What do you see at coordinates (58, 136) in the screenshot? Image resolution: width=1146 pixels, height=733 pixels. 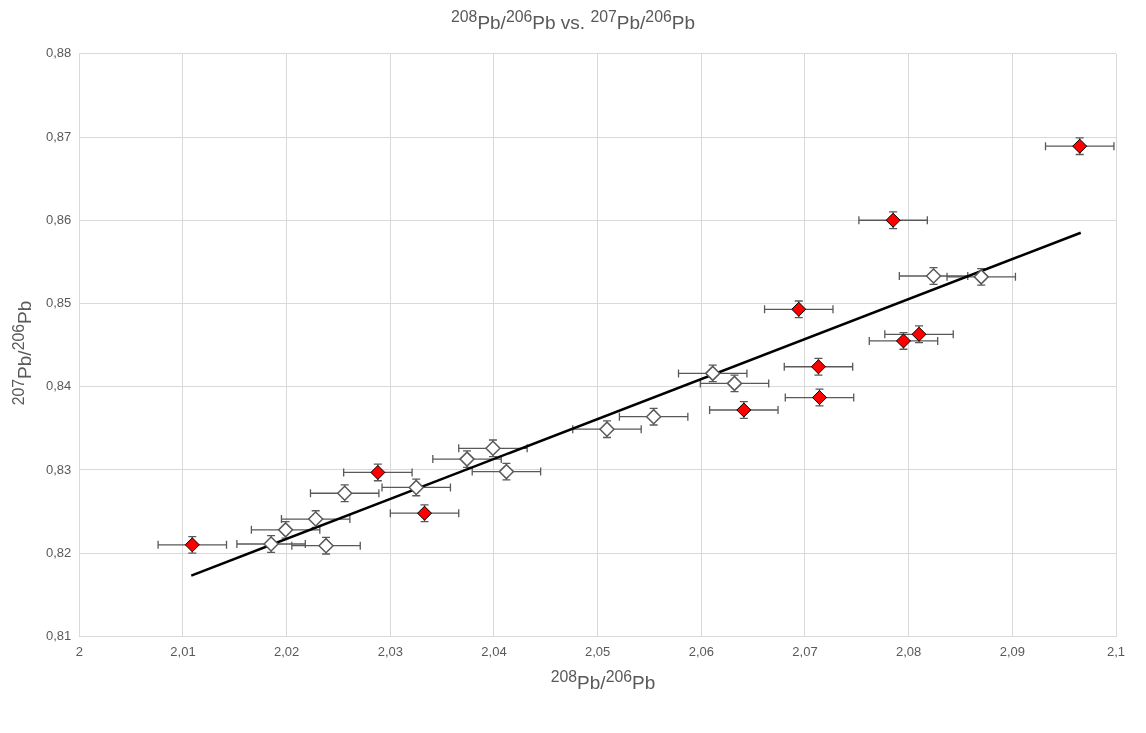 I see `y-tick-label: 0,87` at bounding box center [58, 136].